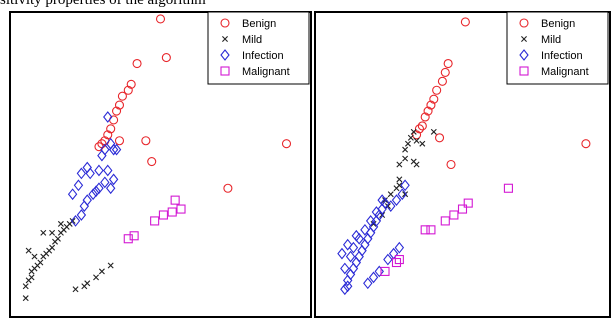 Image resolution: width=611 pixels, height=320 pixels. What do you see at coordinates (259, 24) in the screenshot?
I see `legend-label-benign: Benign` at bounding box center [259, 24].